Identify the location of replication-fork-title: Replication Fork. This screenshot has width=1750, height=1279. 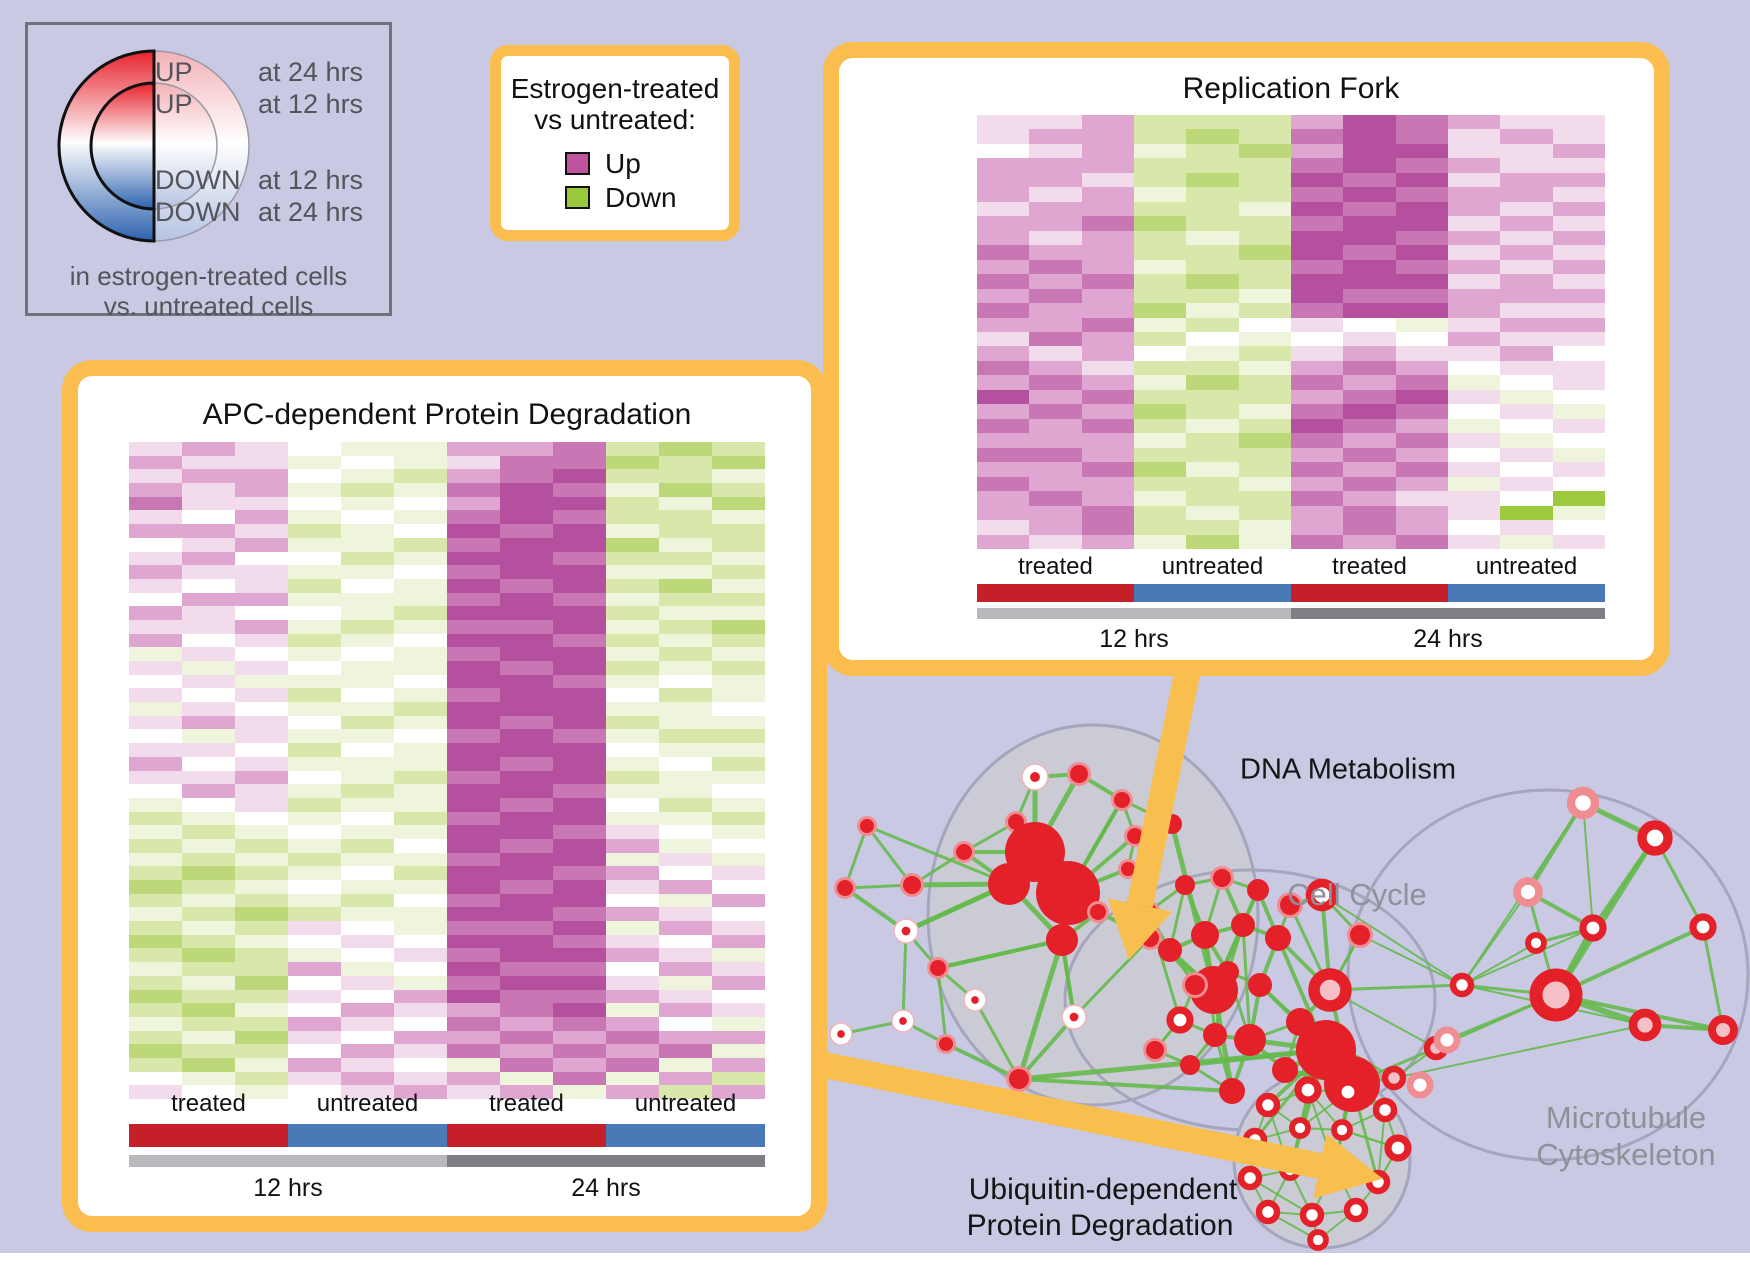
(1291, 88).